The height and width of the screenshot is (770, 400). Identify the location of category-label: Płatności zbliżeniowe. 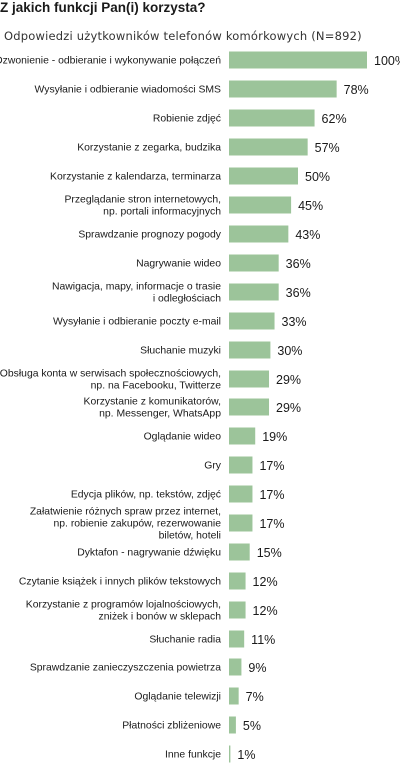
(171, 726).